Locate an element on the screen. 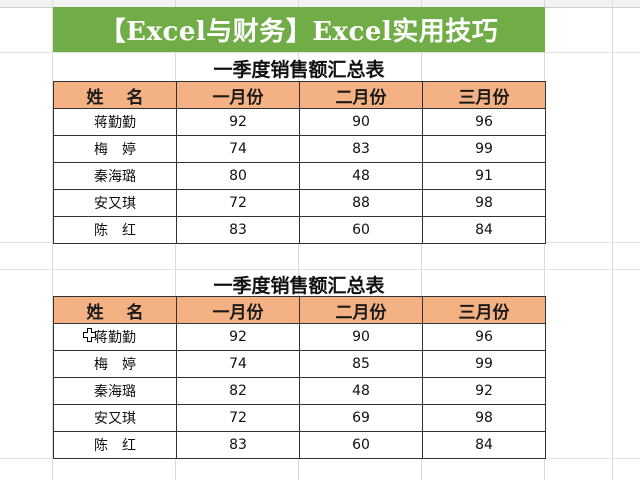  table-row: 安又琪 72 88 98 is located at coordinates (299, 203).